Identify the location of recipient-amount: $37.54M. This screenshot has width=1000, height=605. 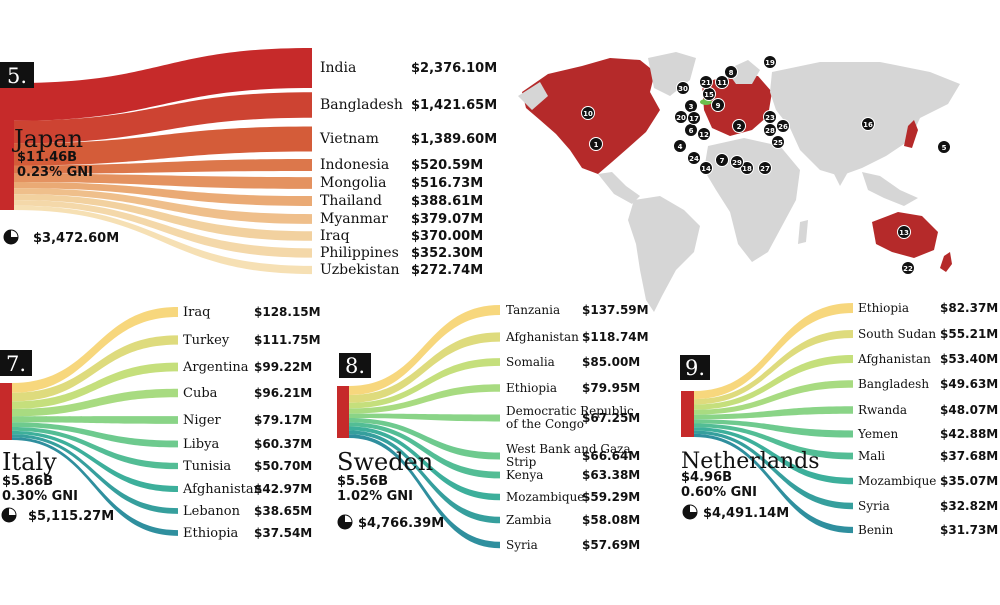
(283, 533).